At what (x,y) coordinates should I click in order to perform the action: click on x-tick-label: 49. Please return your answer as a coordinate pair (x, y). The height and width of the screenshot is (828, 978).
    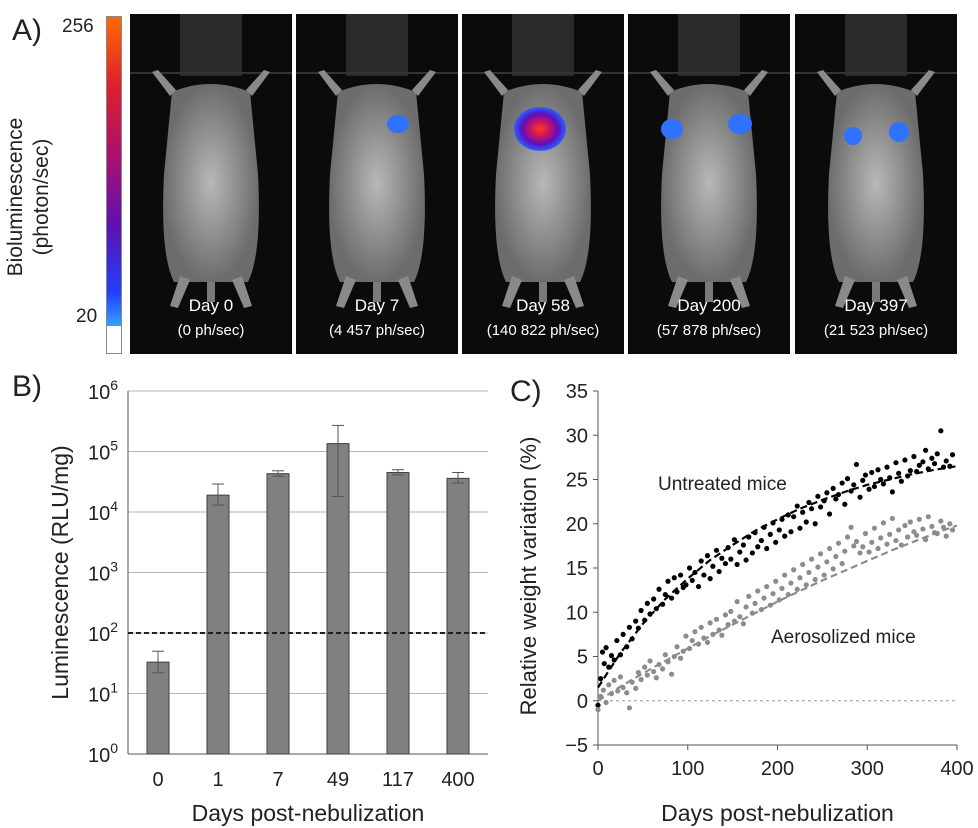
    Looking at the image, I should click on (338, 780).